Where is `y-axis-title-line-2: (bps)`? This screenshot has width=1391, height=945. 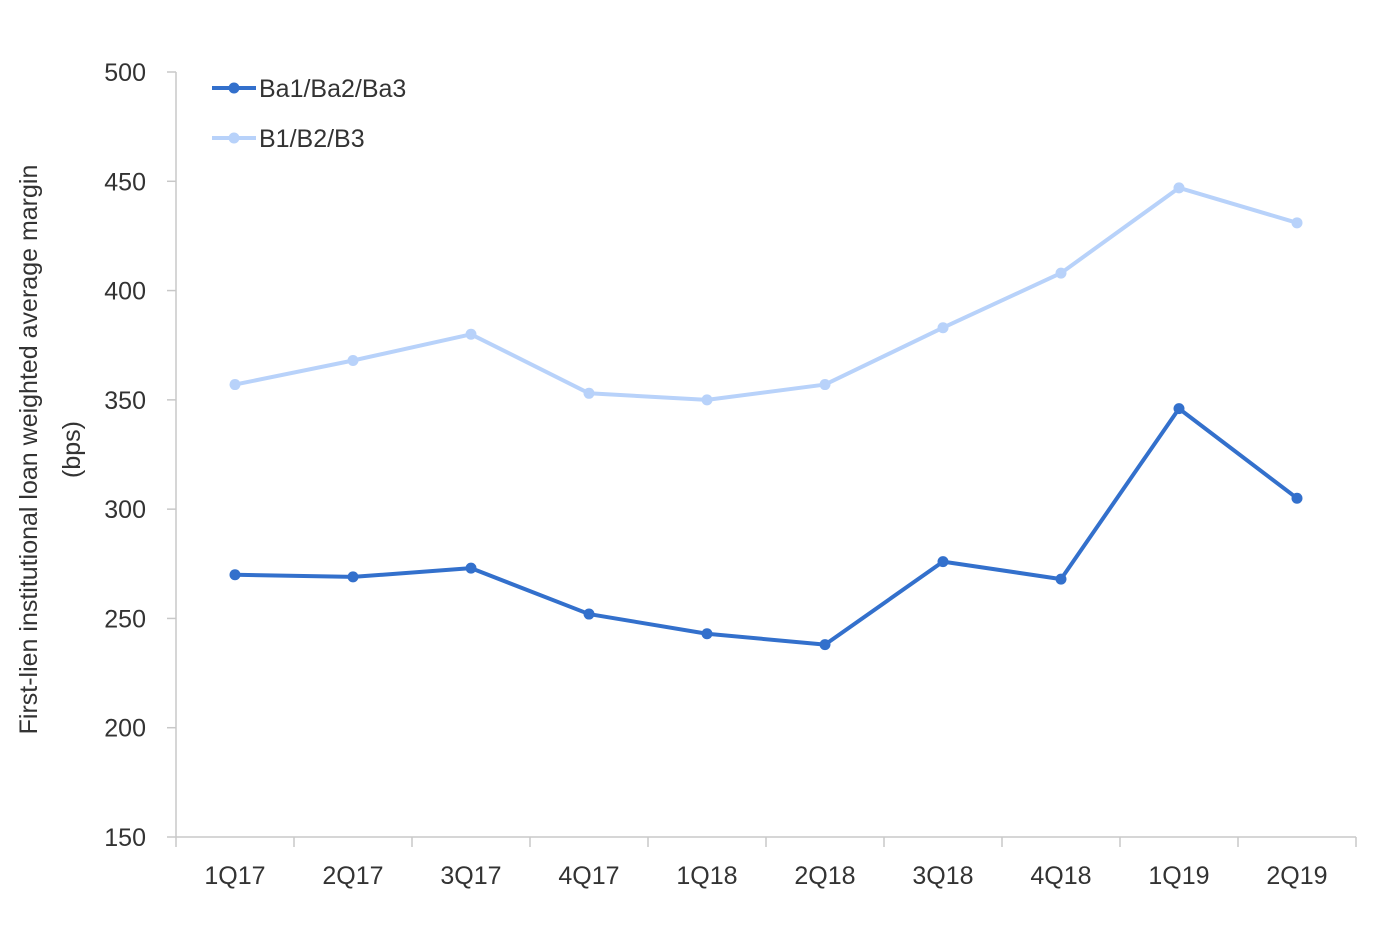
y-axis-title-line-2: (bps) is located at coordinates (72, 449).